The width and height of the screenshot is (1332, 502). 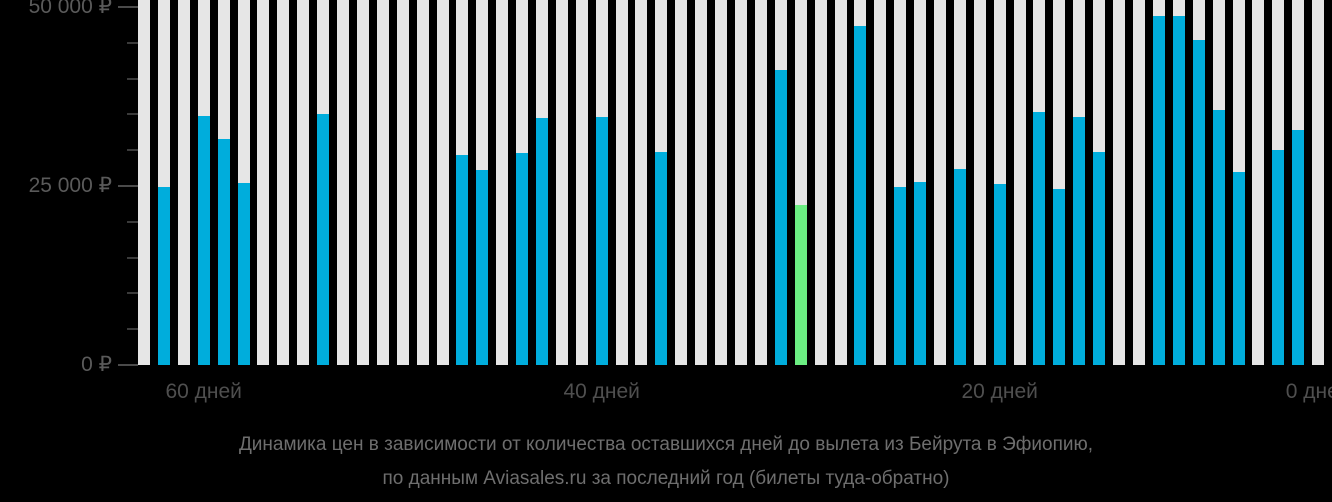 What do you see at coordinates (801, 285) in the screenshot?
I see `price-bar-lowest` at bounding box center [801, 285].